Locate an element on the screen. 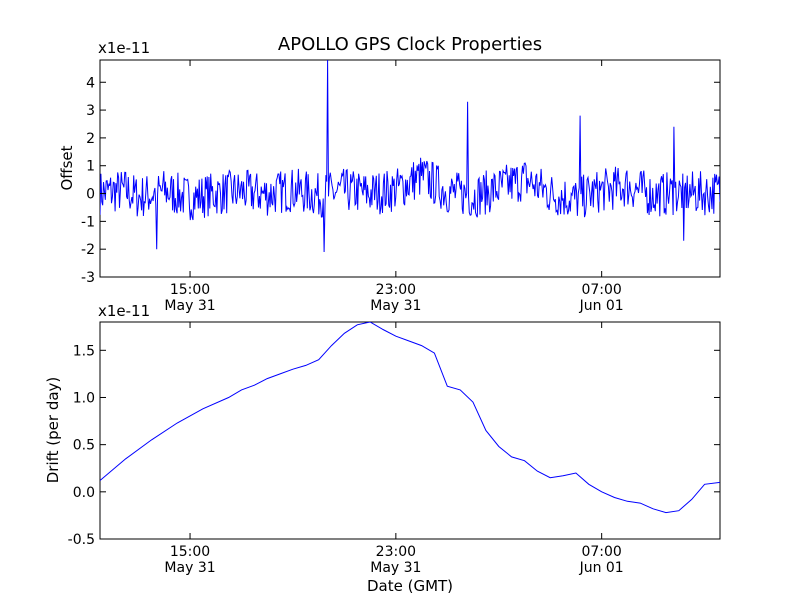  drift-x-axis-label: Date (GMT) is located at coordinates (410, 586).